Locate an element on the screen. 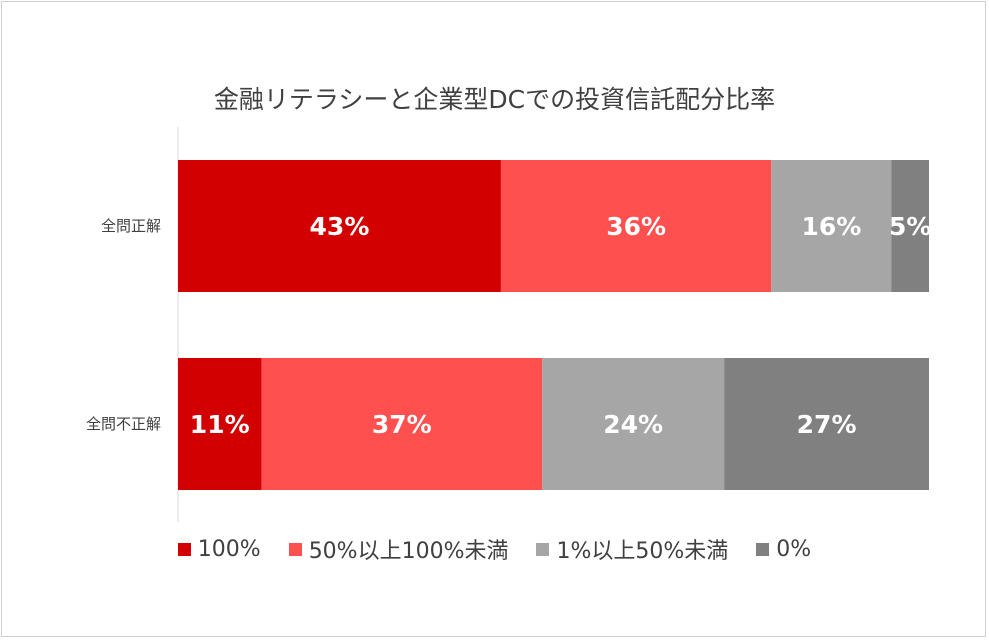  legend-item: 0% is located at coordinates (783, 549).